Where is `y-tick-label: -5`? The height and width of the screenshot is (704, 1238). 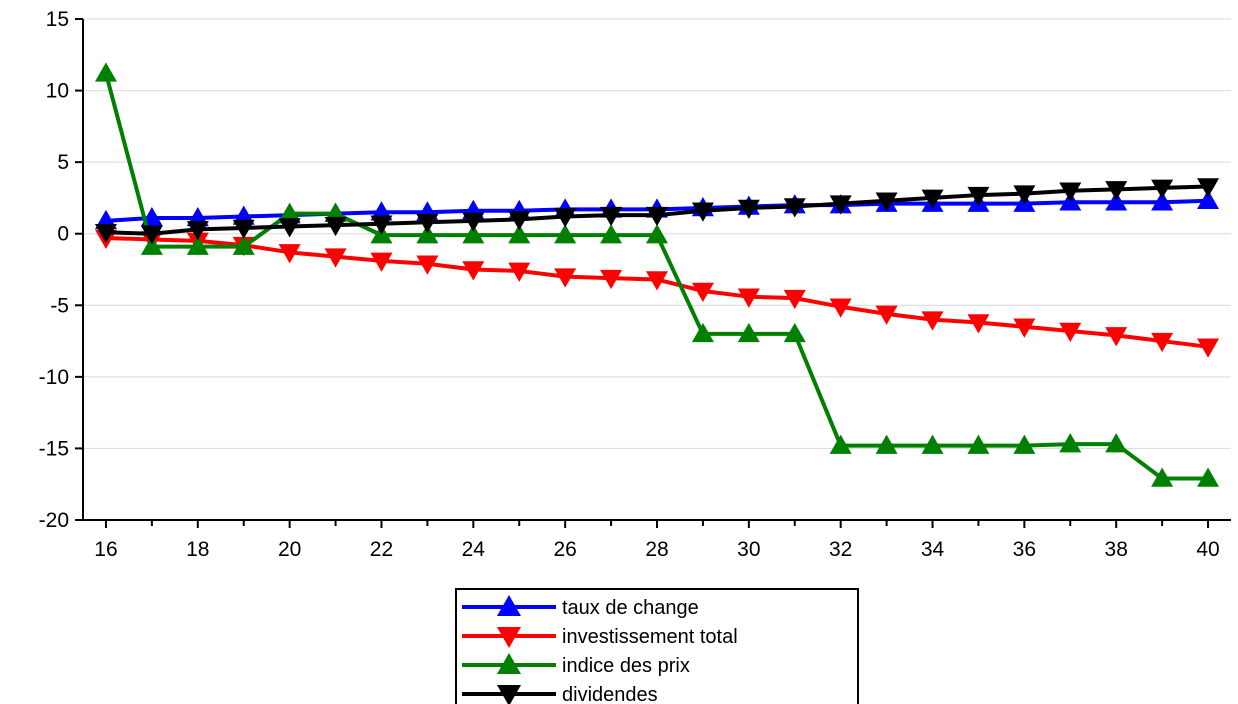 y-tick-label: -5 is located at coordinates (59, 305).